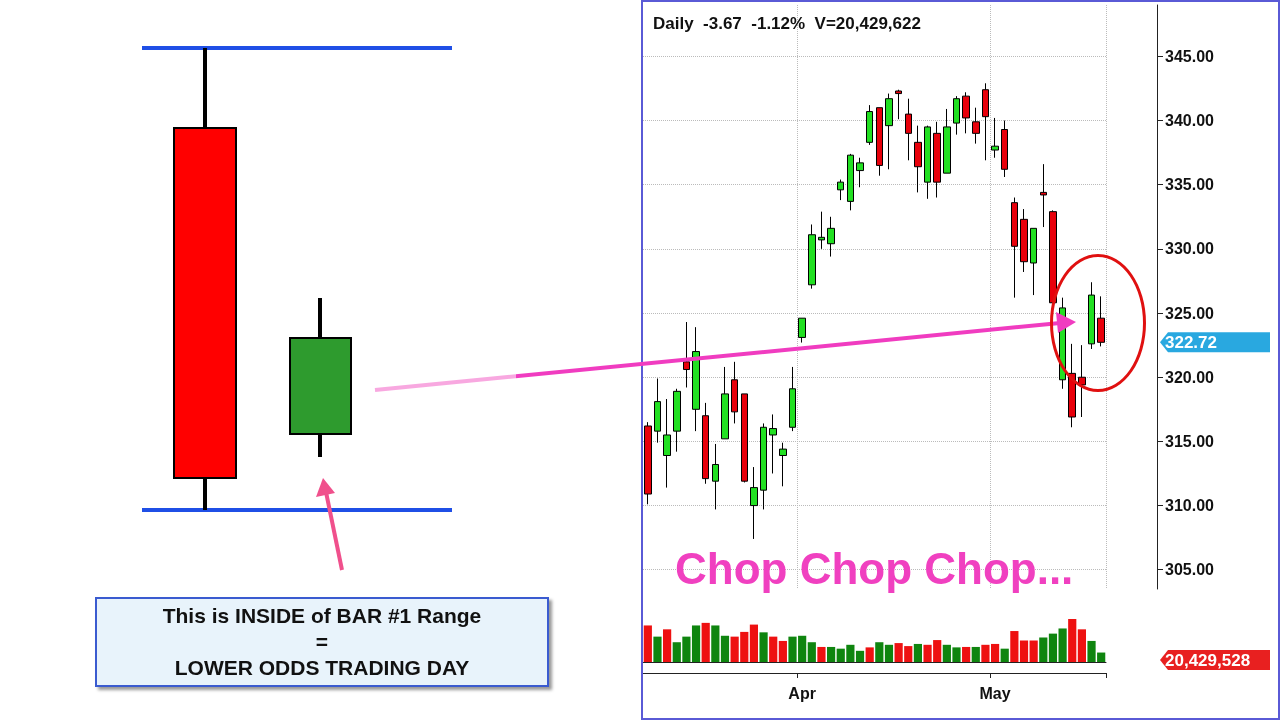 This screenshot has width=1280, height=720. I want to click on text: LOWER ODDS TRADING DAY, so click(322, 668).